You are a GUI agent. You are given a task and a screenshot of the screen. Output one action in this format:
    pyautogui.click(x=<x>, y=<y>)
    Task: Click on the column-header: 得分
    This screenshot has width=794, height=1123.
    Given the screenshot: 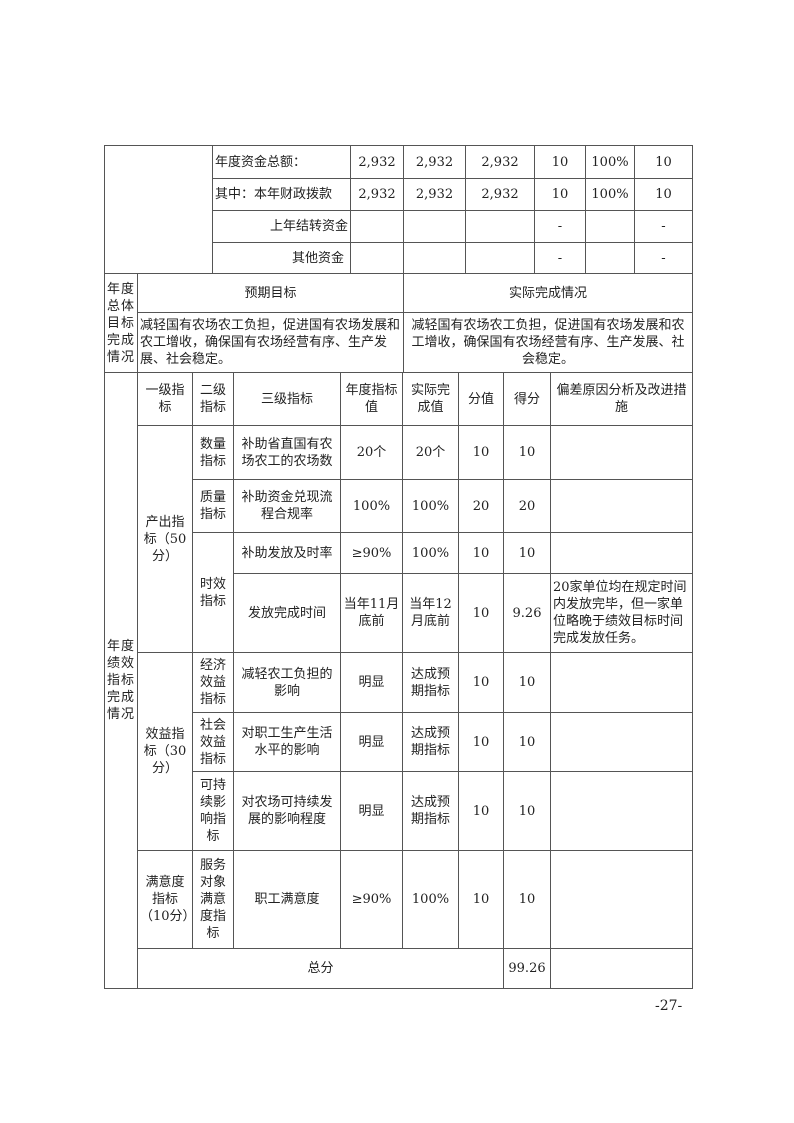 What is the action you would take?
    pyautogui.click(x=527, y=399)
    